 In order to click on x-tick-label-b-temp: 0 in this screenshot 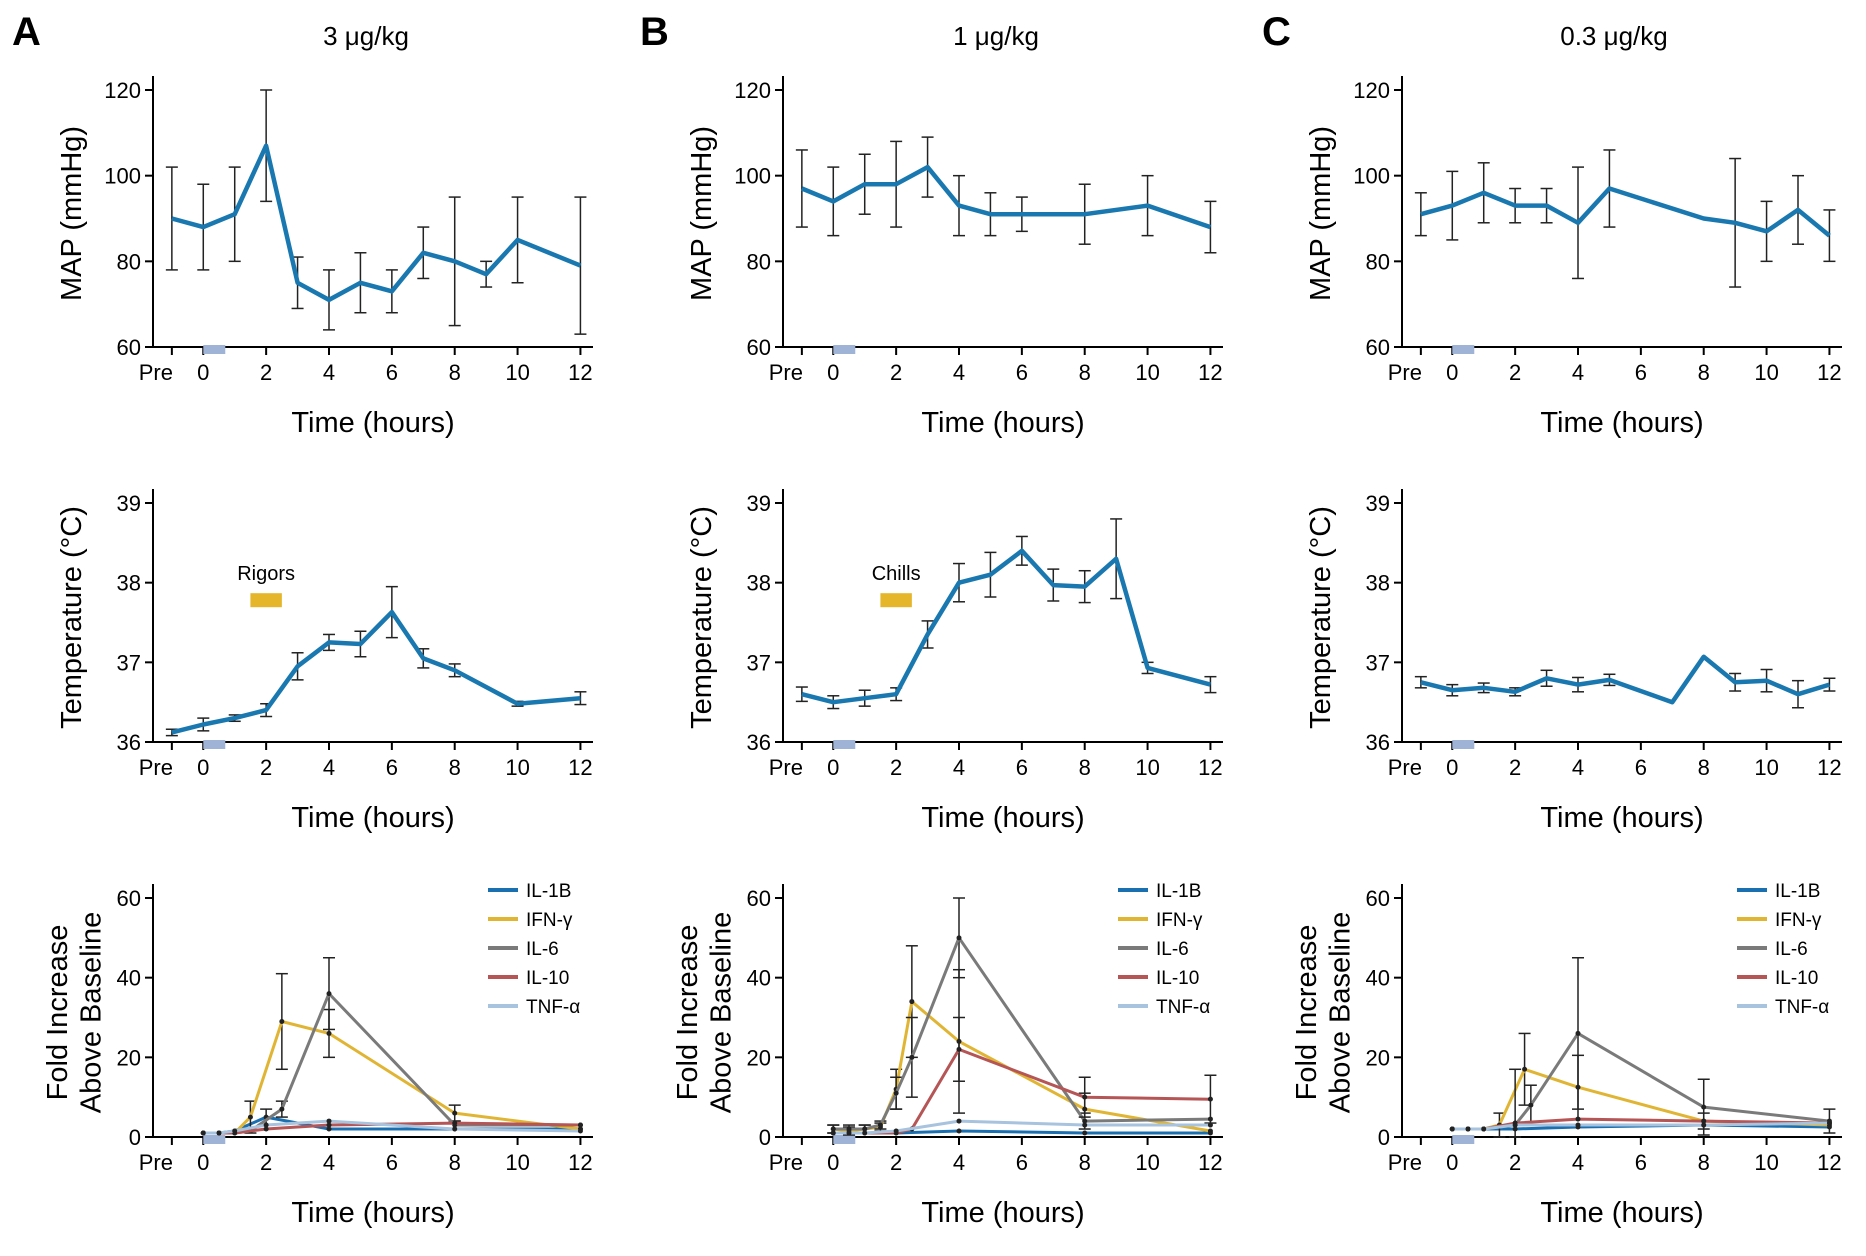, I will do `click(833, 767)`.